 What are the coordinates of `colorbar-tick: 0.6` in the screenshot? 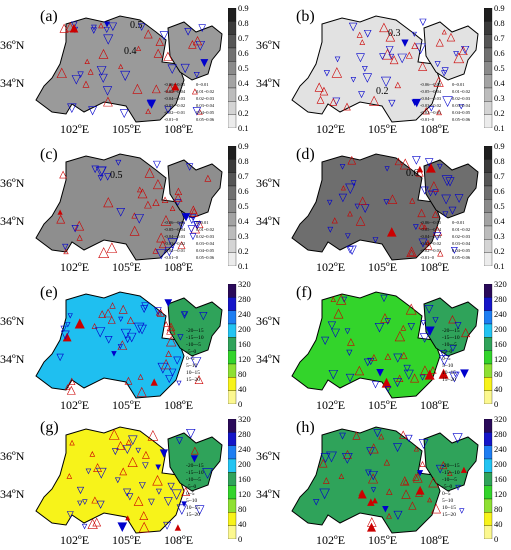 It's located at (499, 53).